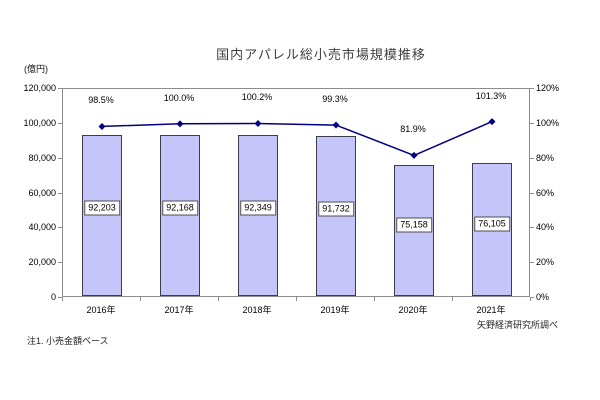 The image size is (600, 400). What do you see at coordinates (548, 122) in the screenshot?
I see `y-axis-tick-label-right: 100%` at bounding box center [548, 122].